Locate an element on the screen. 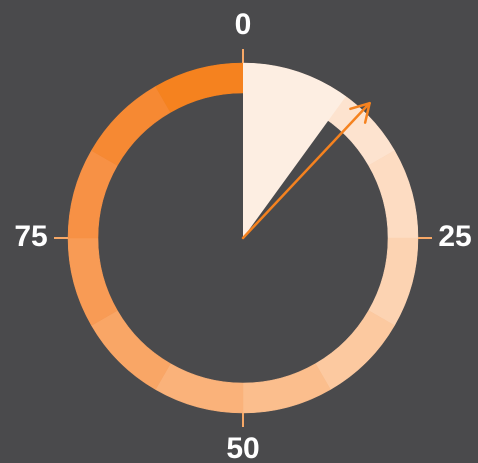 The height and width of the screenshot is (463, 478). tick-label: 75 is located at coordinates (30, 236).